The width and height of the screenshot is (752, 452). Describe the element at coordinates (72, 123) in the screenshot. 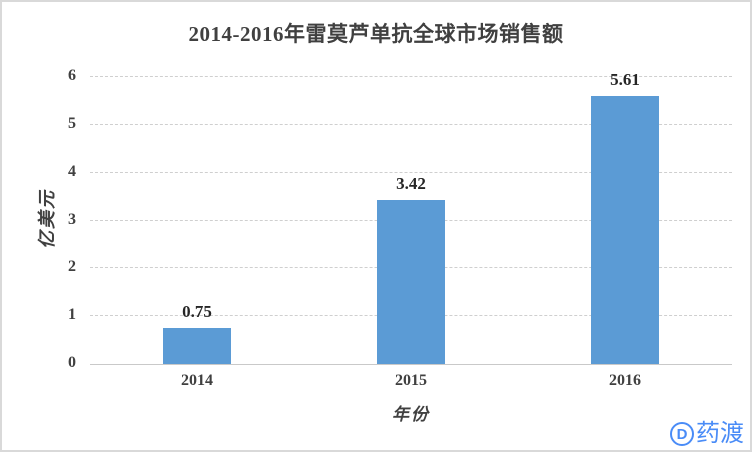

I see `y-tick-label: 5` at that location.